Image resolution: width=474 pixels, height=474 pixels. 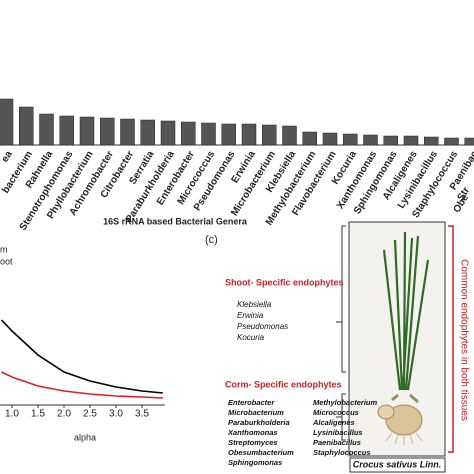 I want to click on corm-genus: Xanthomonas, so click(x=252, y=432).